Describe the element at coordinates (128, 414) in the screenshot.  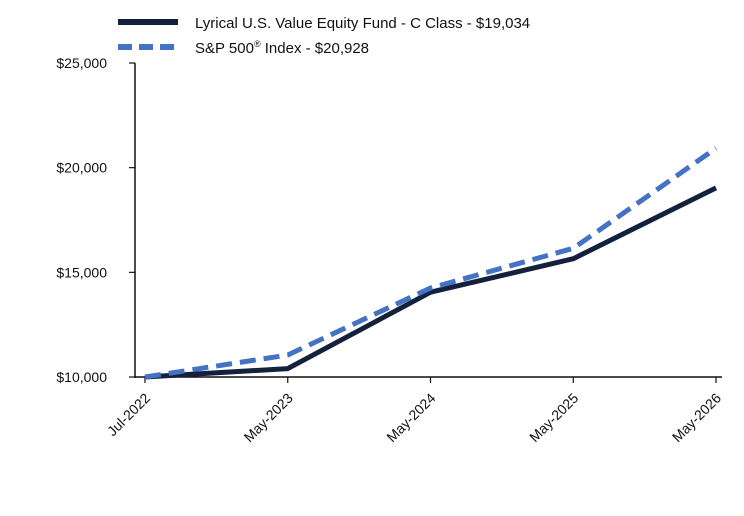
I see `x-tick-label: Jul-2022` at that location.